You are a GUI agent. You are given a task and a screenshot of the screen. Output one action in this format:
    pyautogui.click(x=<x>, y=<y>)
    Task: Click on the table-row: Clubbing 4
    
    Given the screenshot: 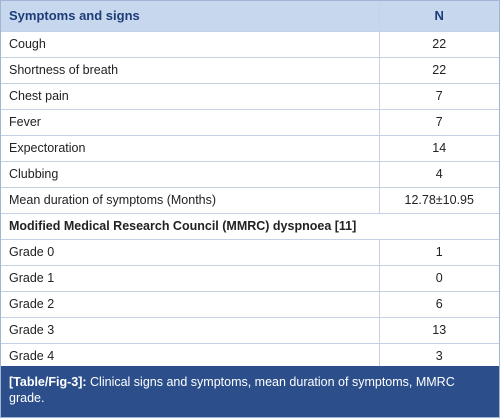 What is the action you would take?
    pyautogui.click(x=250, y=174)
    